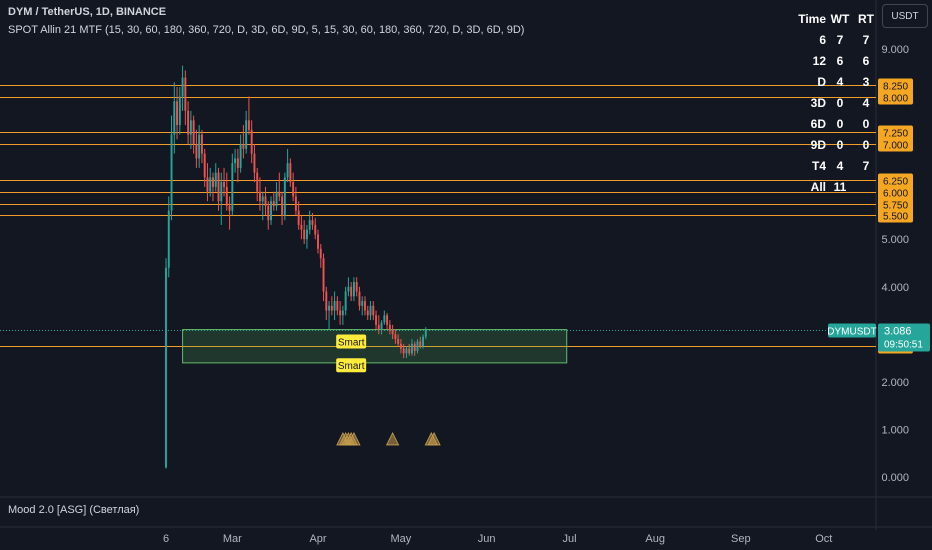  Describe the element at coordinates (895, 194) in the screenshot. I see `level-label-text: 6.000` at that location.